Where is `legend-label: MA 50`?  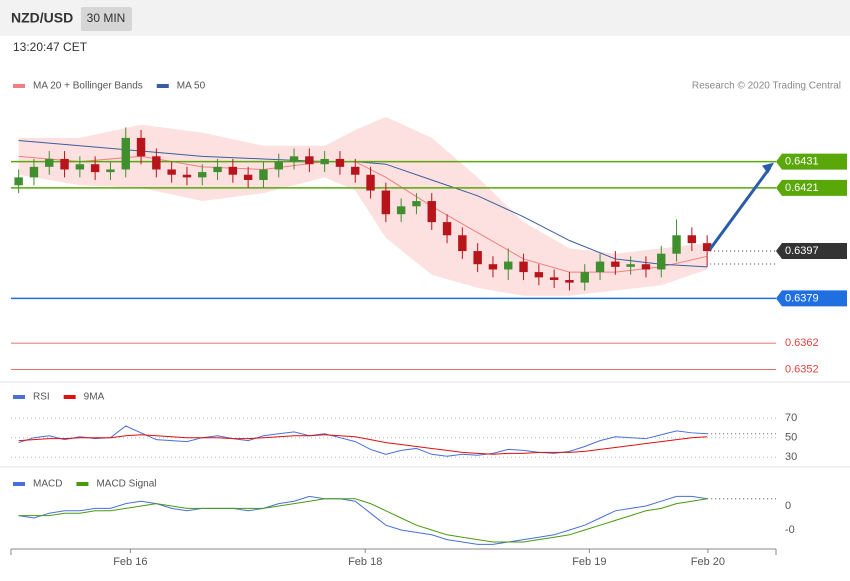 legend-label: MA 50 is located at coordinates (191, 86).